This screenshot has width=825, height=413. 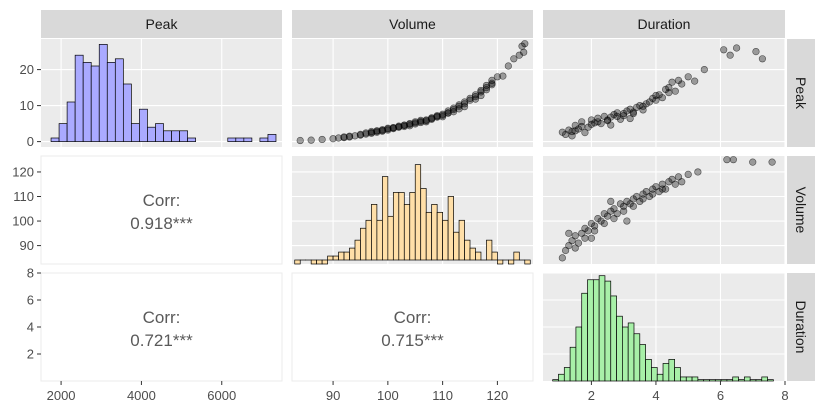 What do you see at coordinates (664, 24) in the screenshot?
I see `strip-top-bg-duration` at bounding box center [664, 24].